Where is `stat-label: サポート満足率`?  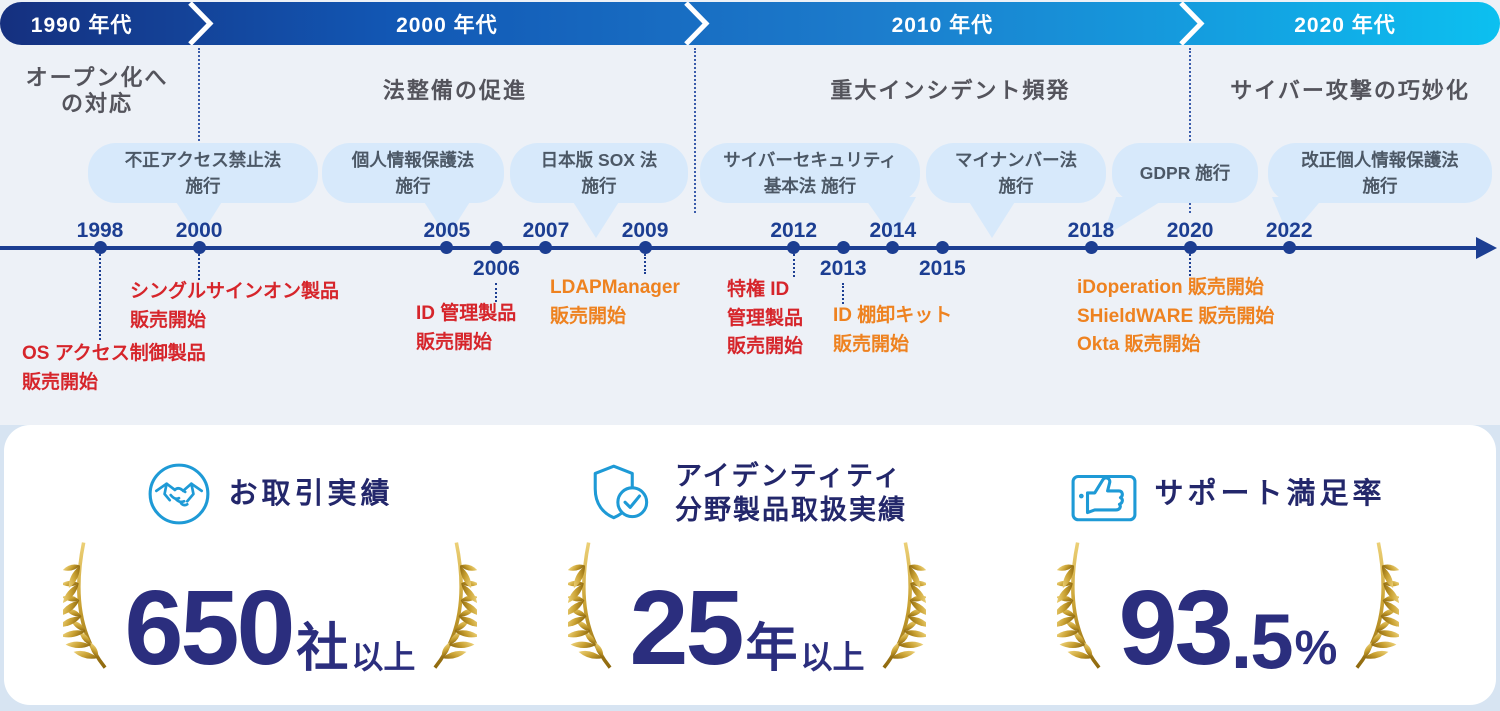
stat-label: サポート満足率 is located at coordinates (1269, 494).